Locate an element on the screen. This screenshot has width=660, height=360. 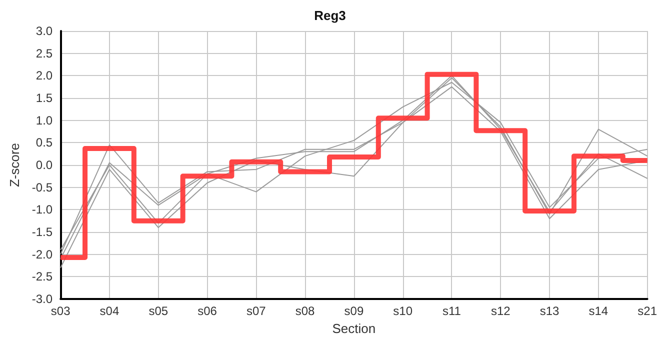
x-tick-label: s03 is located at coordinates (60, 311).